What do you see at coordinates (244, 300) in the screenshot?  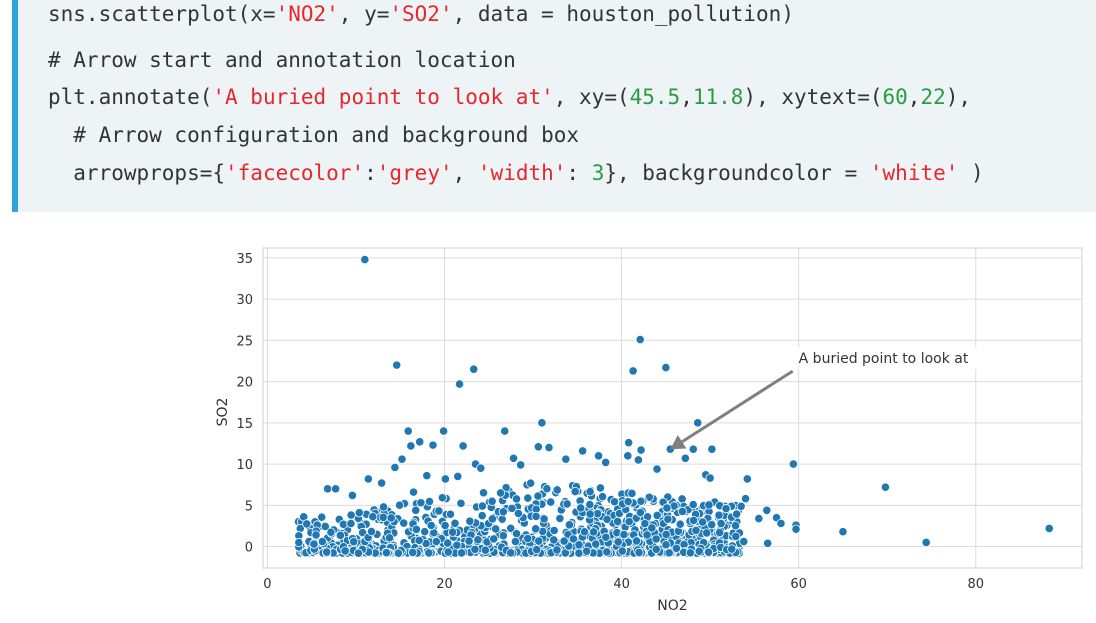 I see `y-tick-label: 30` at bounding box center [244, 300].